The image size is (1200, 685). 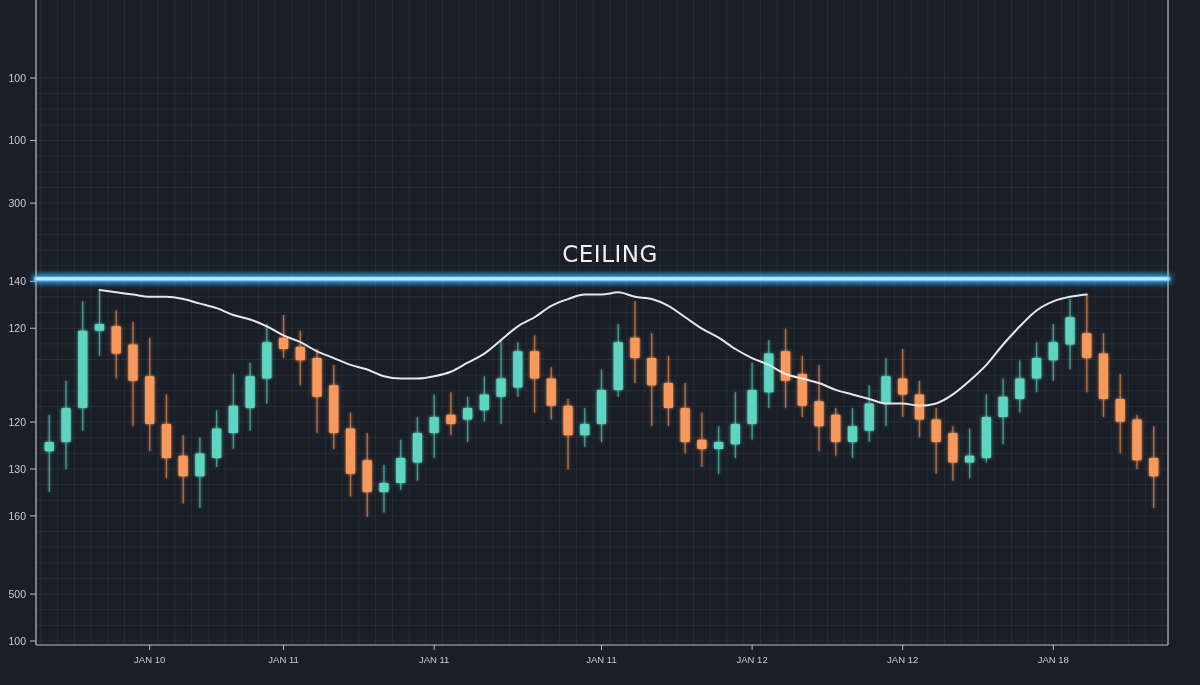 What do you see at coordinates (1053, 659) in the screenshot?
I see `x-tick-label: JAN 18` at bounding box center [1053, 659].